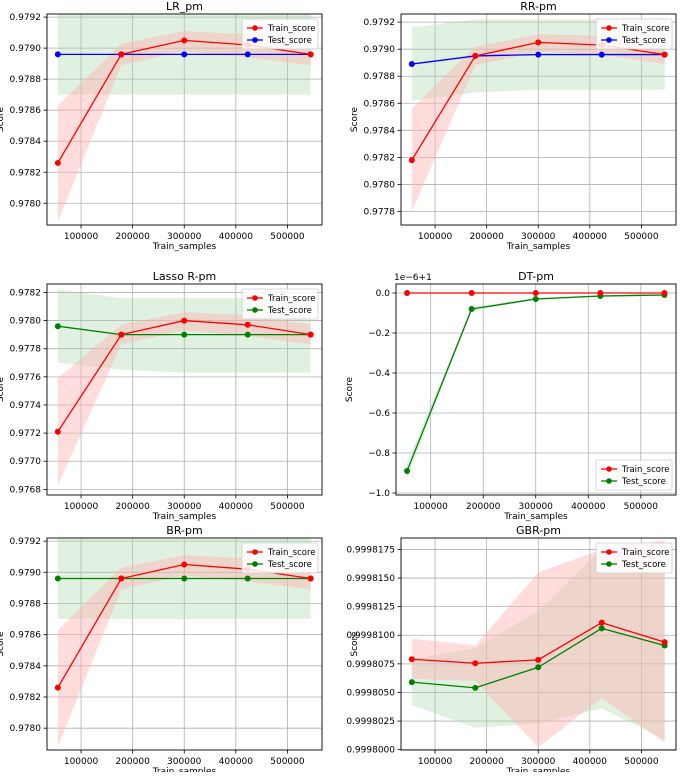  What do you see at coordinates (370, 636) in the screenshot?
I see `y-tick-label: 0.9998100` at bounding box center [370, 636].